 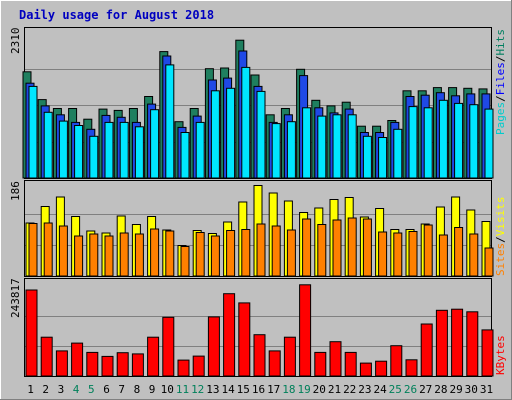 What do you see at coordinates (243, 389) in the screenshot?
I see `x-tick-label-day-15: 15` at bounding box center [243, 389].